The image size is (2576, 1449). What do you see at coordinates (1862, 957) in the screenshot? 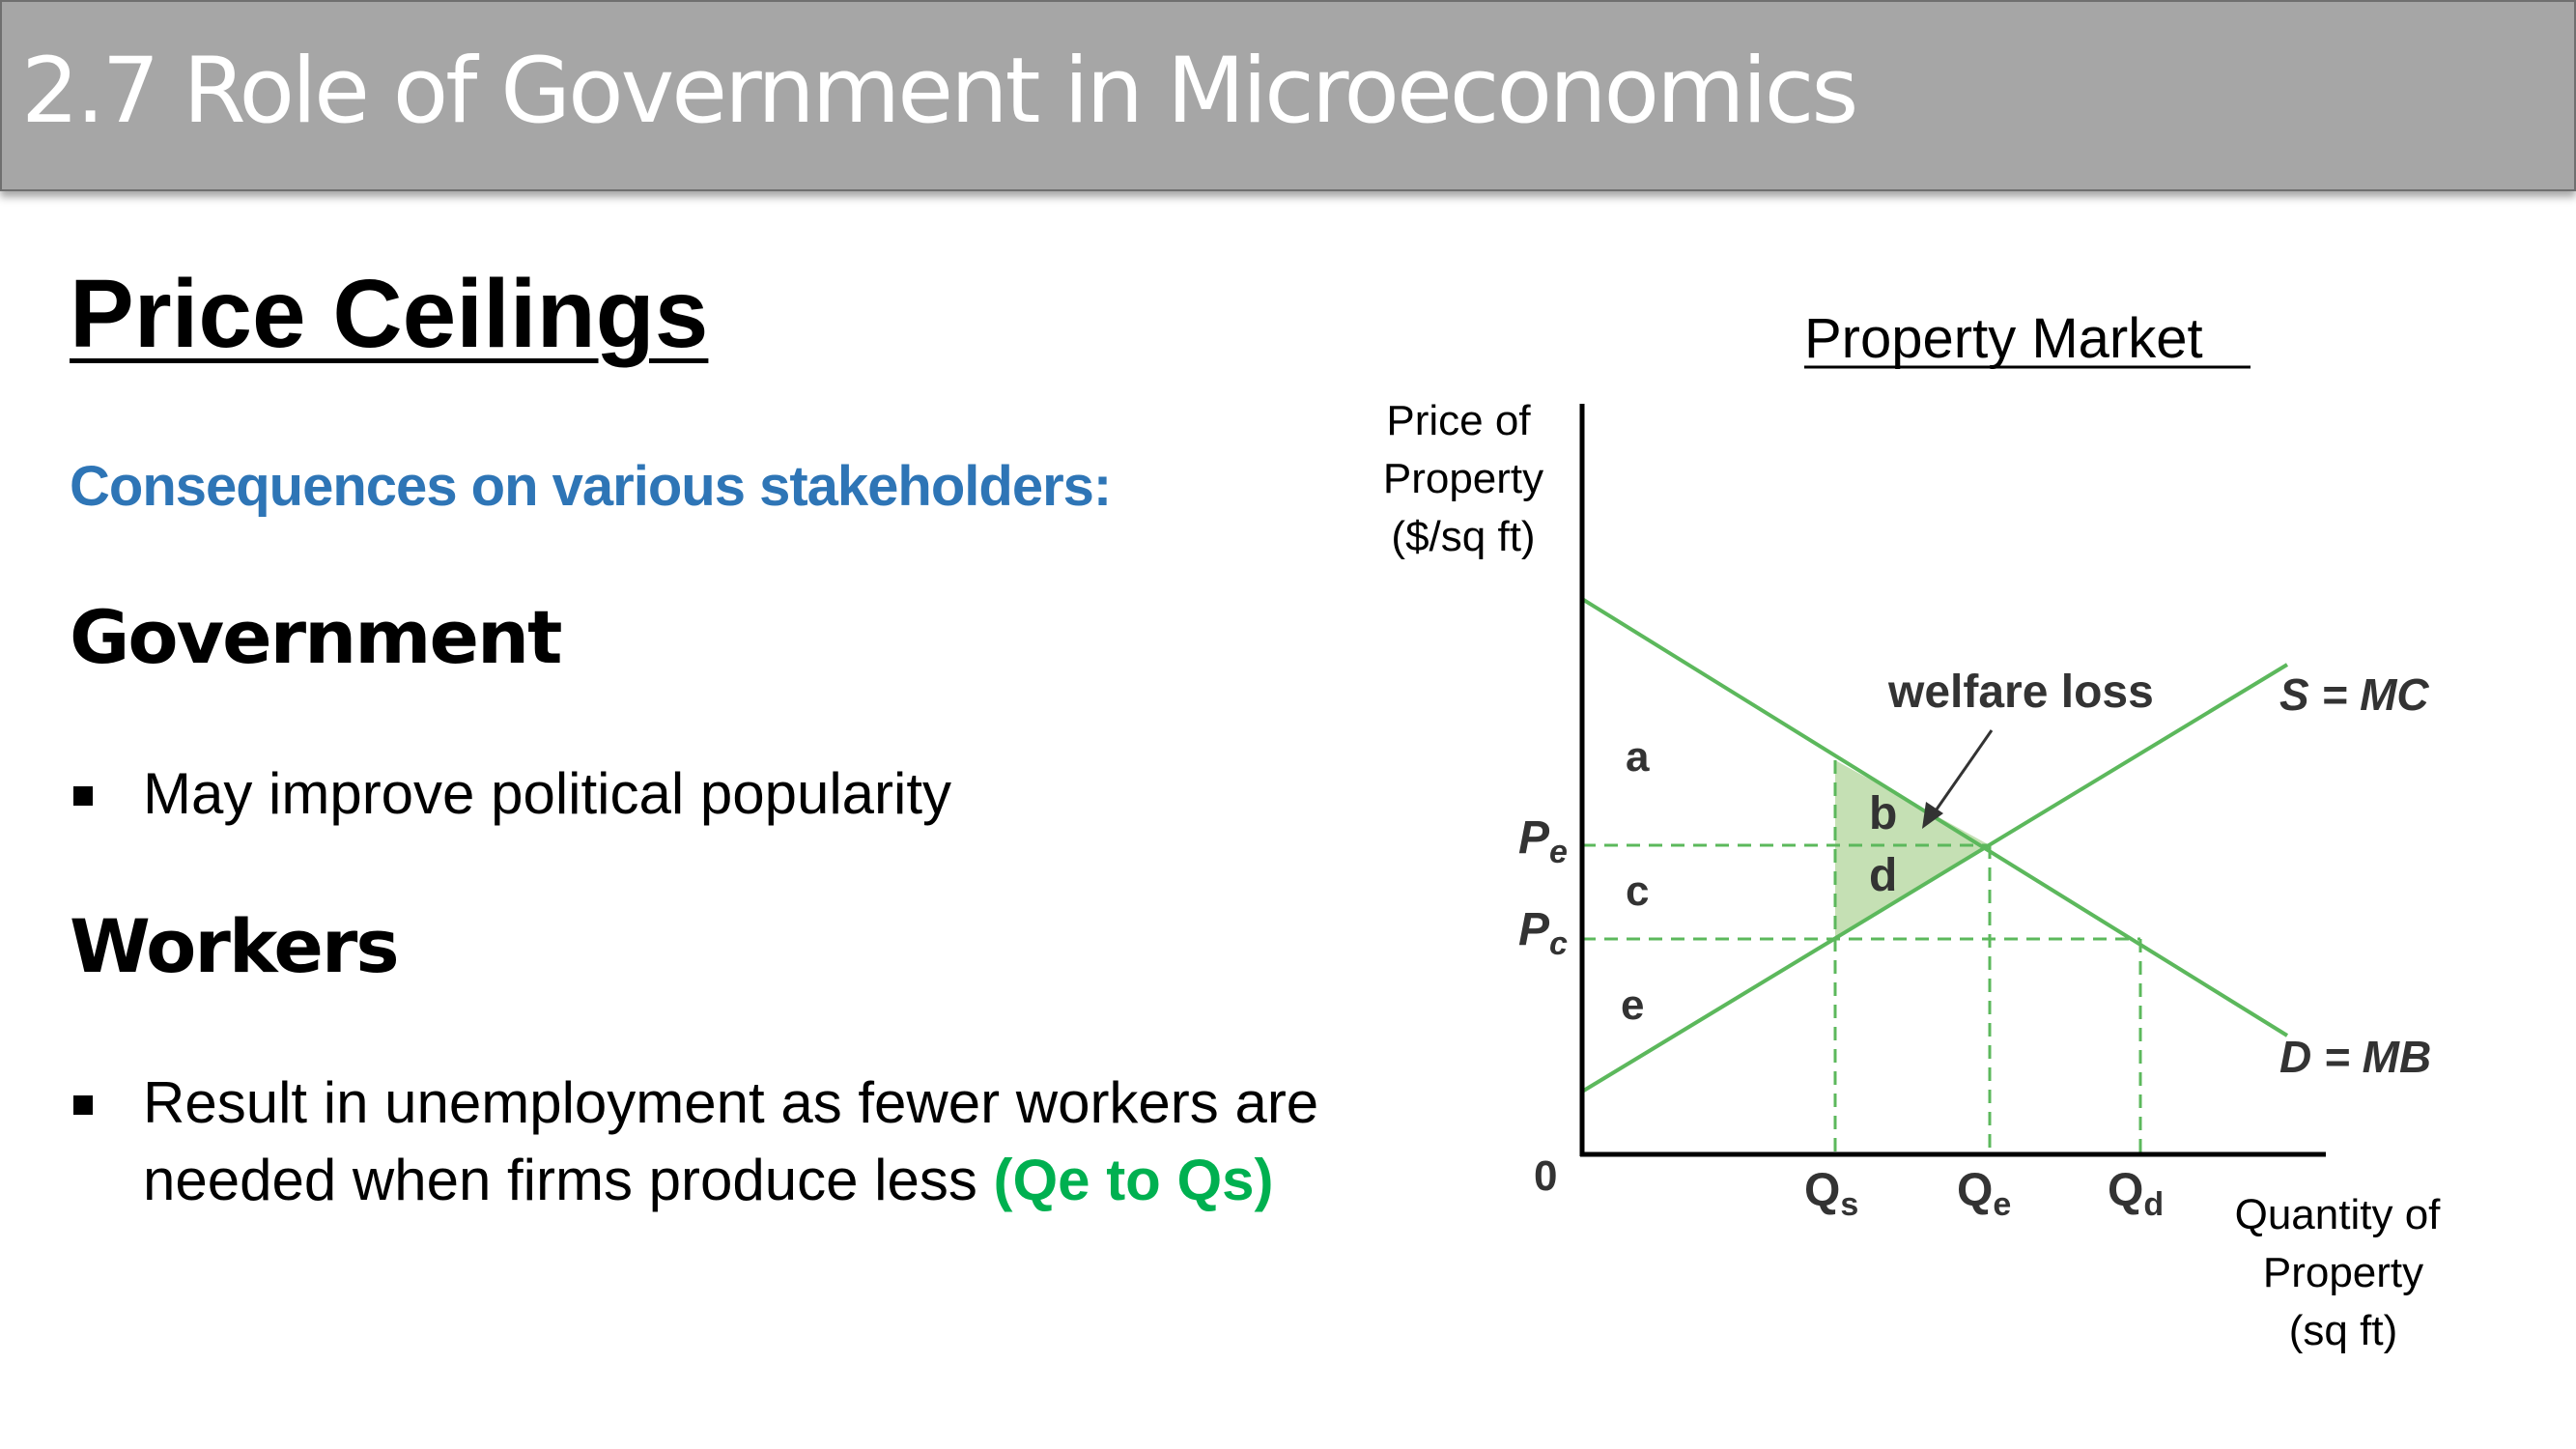
I see `guide-lines` at bounding box center [1862, 957].